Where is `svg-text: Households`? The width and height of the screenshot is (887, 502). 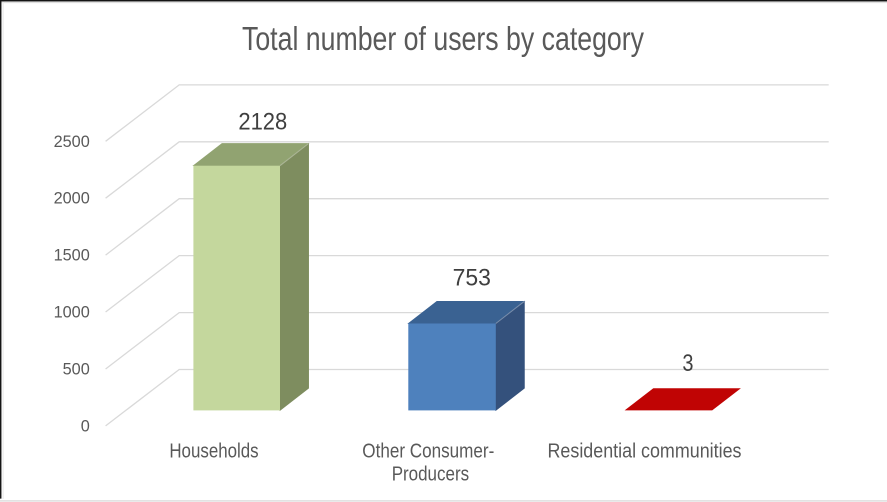
svg-text: Households is located at coordinates (213, 451).